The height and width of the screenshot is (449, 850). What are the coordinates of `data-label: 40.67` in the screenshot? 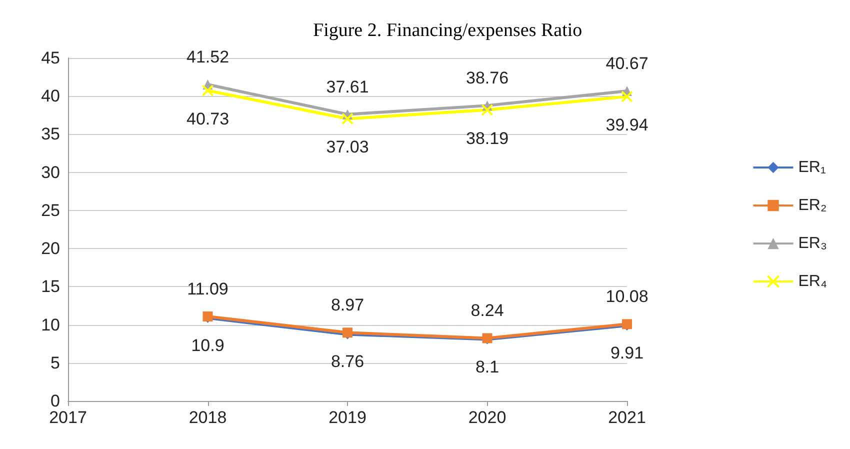 It's located at (627, 64).